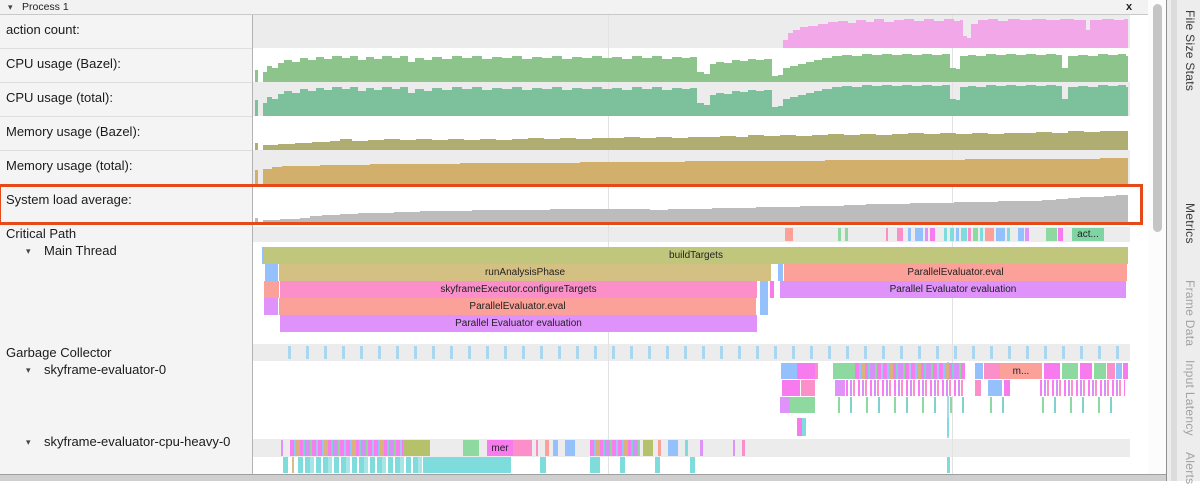 This screenshot has height=484, width=1200. Describe the element at coordinates (525, 272) in the screenshot. I see `slice-runanalysisphase: runAnalysisPhase` at that location.